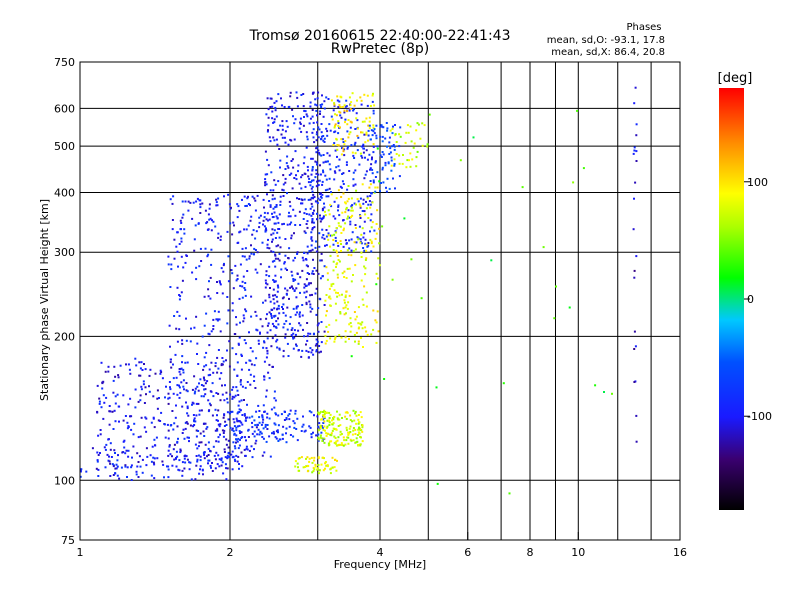 The image size is (800, 600). I want to click on x-tick-label: 8, so click(530, 552).